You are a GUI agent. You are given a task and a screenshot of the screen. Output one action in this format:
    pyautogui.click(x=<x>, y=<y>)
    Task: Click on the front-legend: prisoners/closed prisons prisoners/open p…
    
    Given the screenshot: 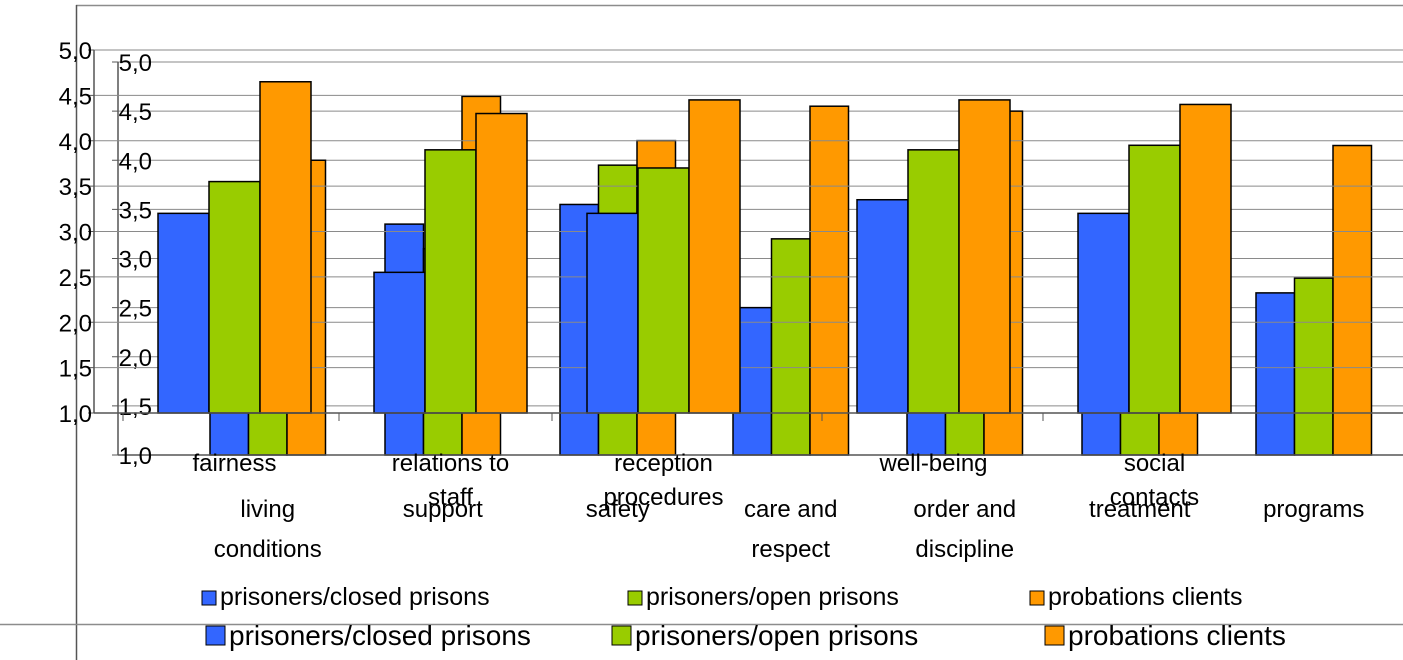 What is the action you would take?
    pyautogui.click(x=722, y=597)
    